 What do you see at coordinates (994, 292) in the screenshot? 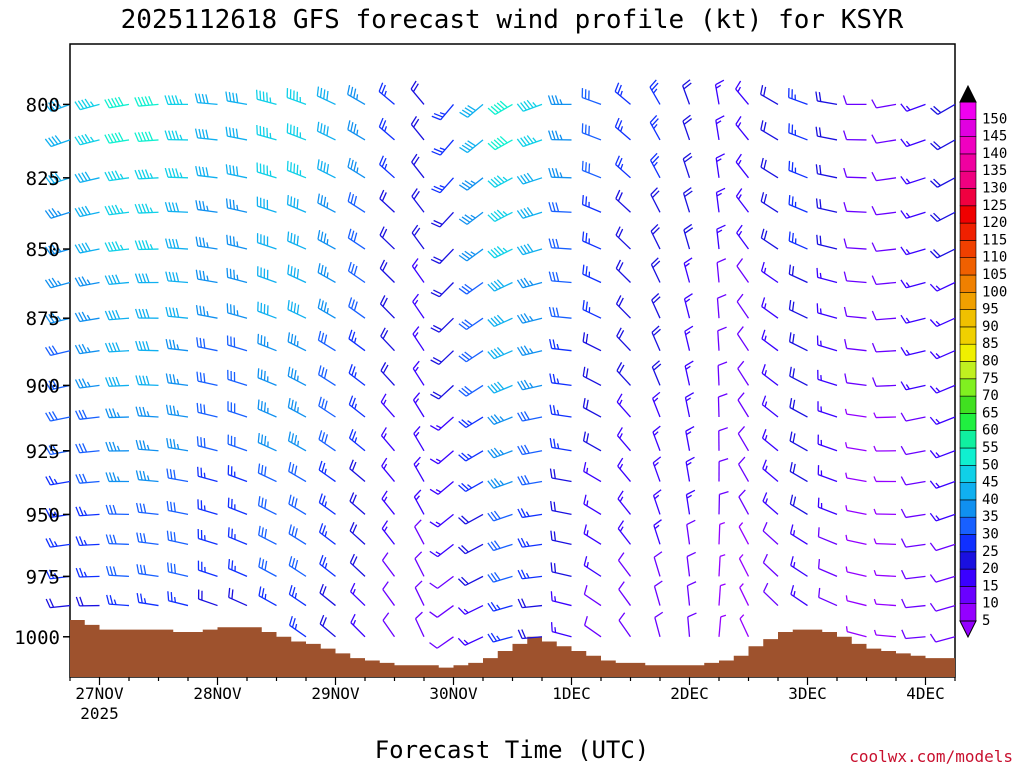
I see `legend-label: 100` at bounding box center [994, 292].